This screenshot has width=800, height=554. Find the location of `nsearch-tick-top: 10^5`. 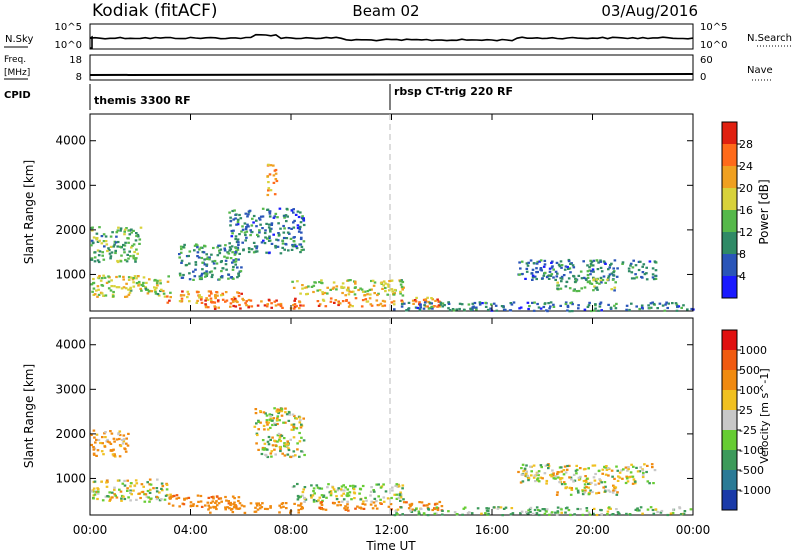

nsearch-tick-top: 10^5 is located at coordinates (713, 27).